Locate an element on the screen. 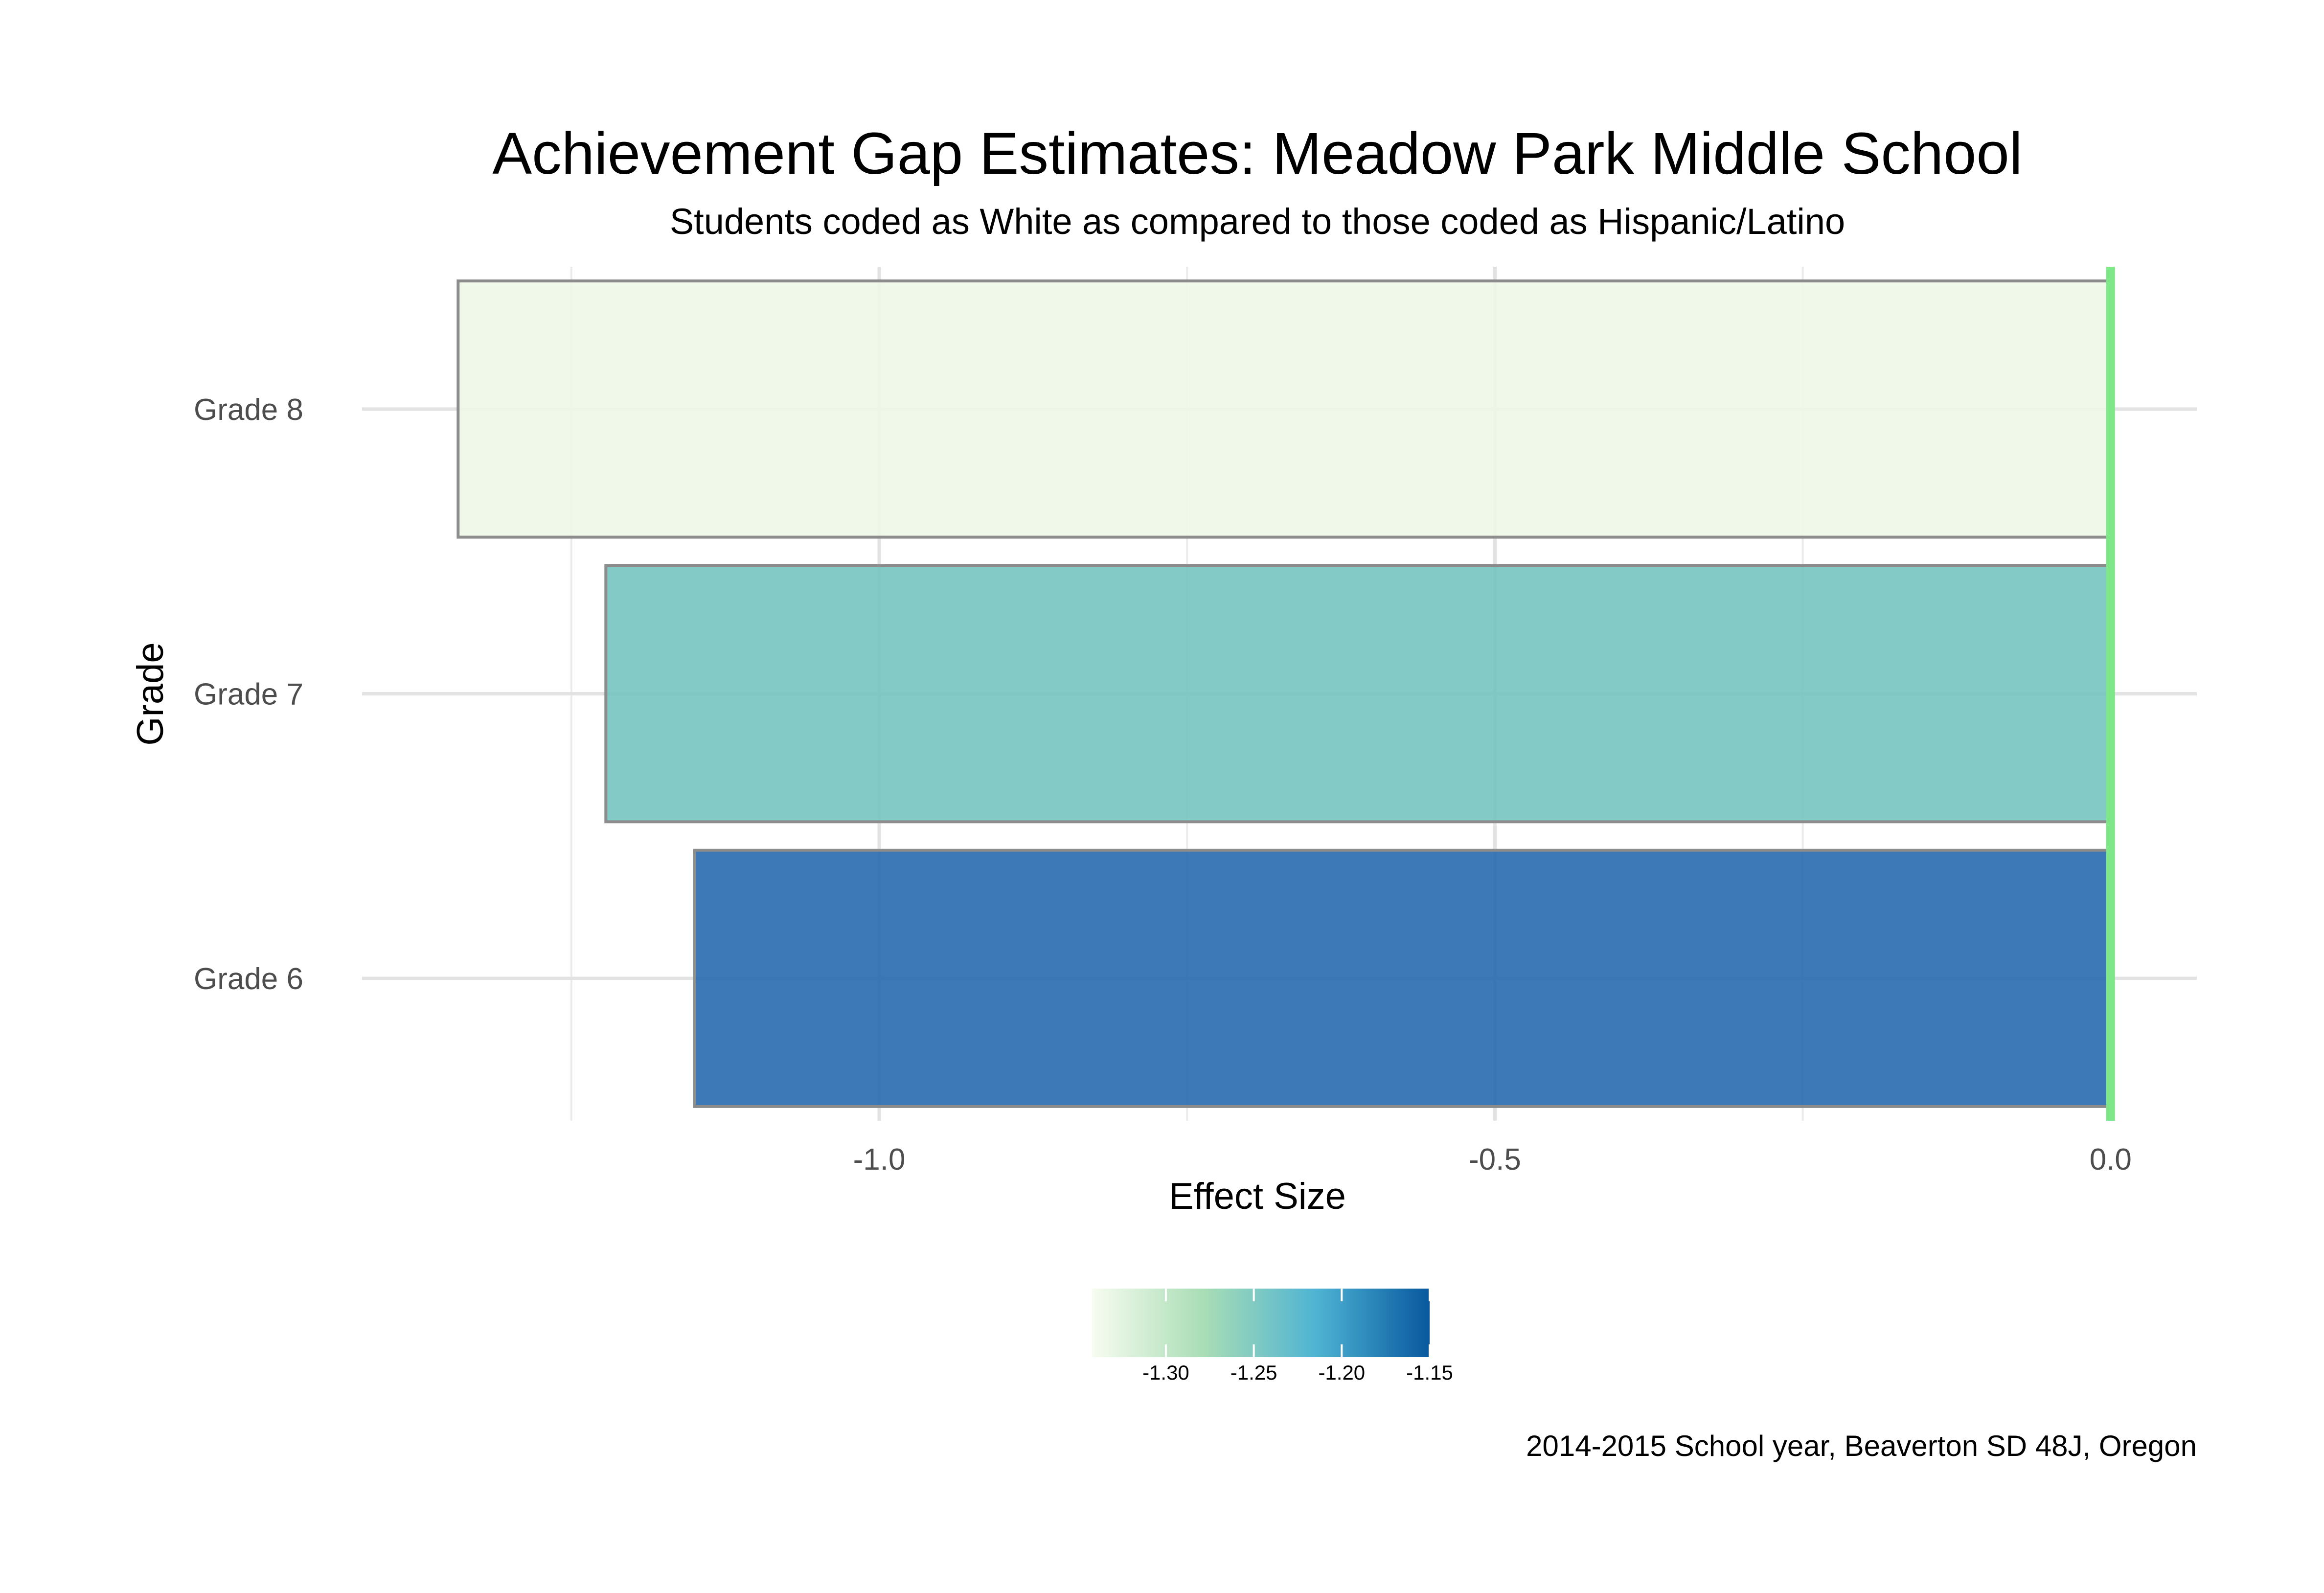  x-axis-ticks: -1.0 -0.5 0.0 is located at coordinates (1492, 1160).